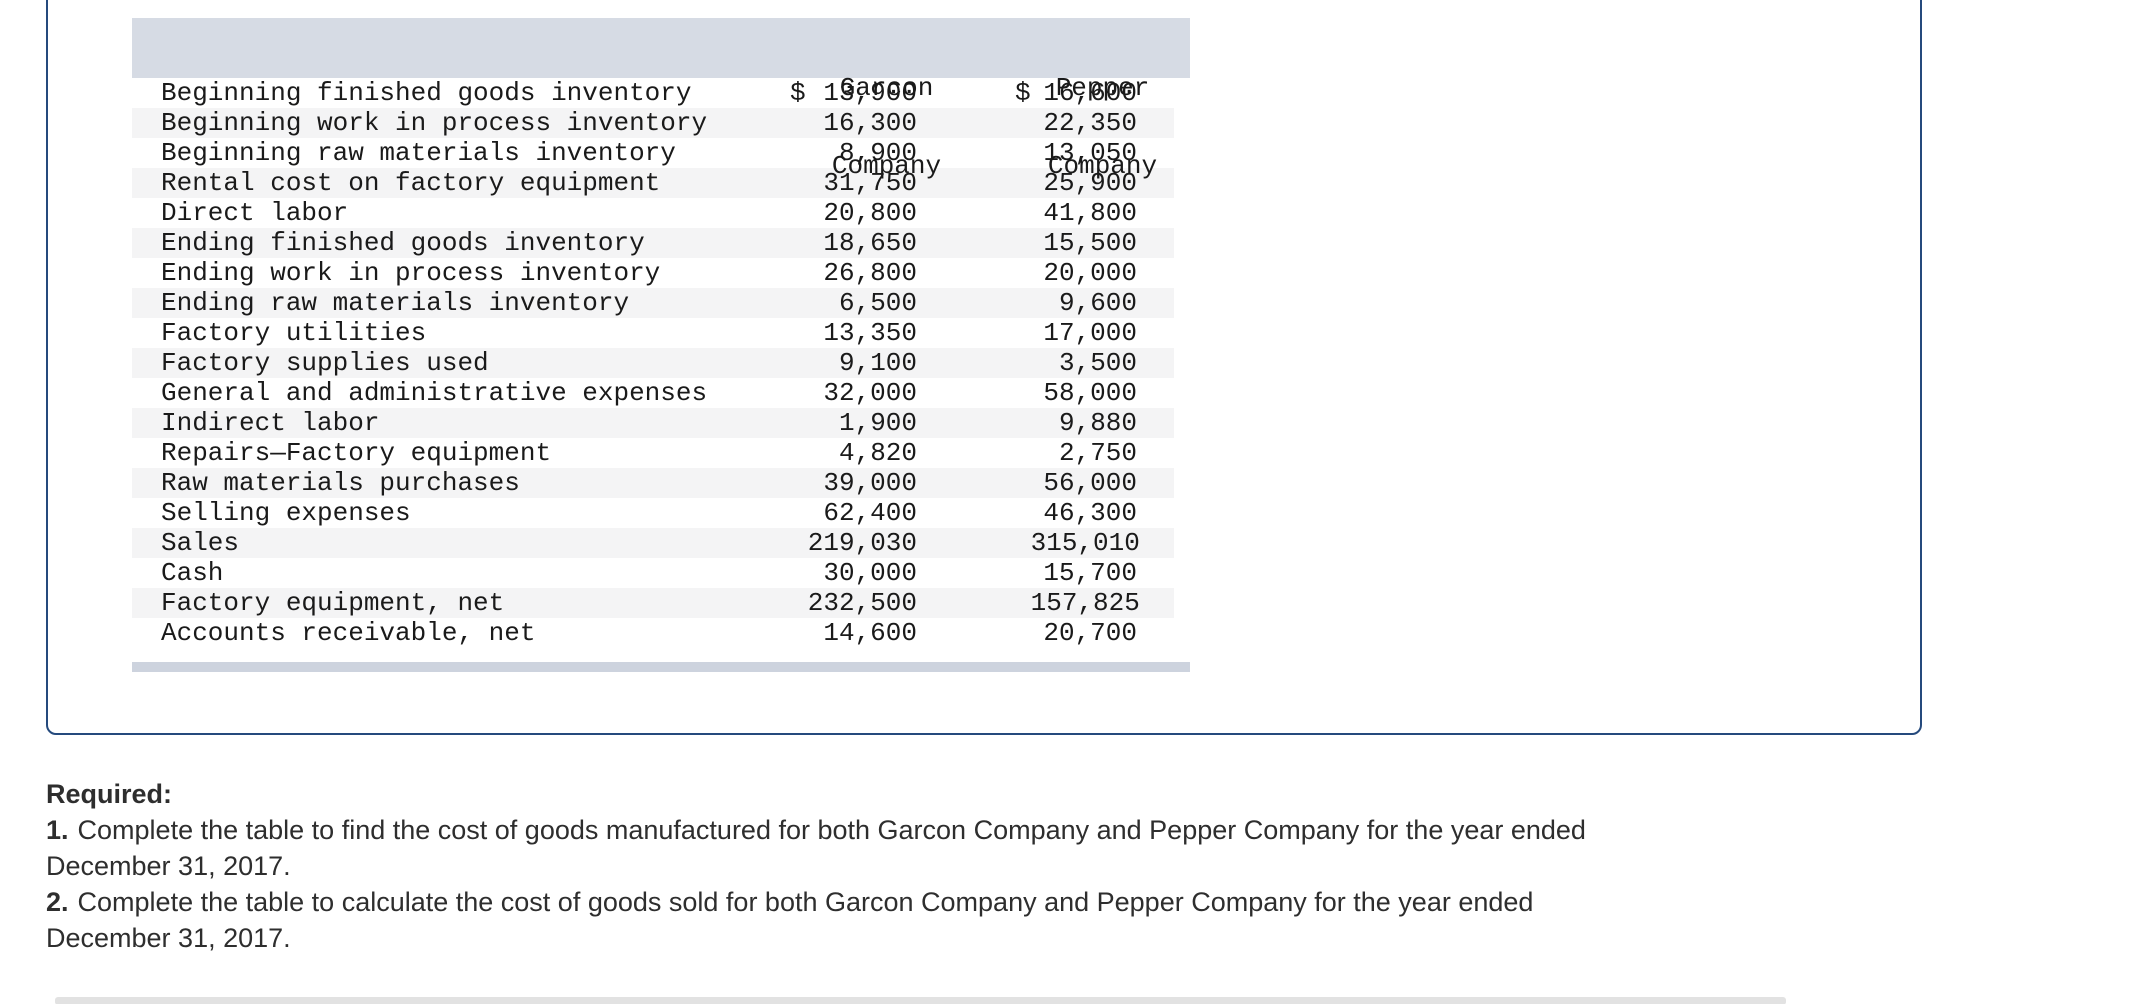  I want to click on table-row: Factory supplies used $ 9,100 $ 3,500, so click(653, 363).